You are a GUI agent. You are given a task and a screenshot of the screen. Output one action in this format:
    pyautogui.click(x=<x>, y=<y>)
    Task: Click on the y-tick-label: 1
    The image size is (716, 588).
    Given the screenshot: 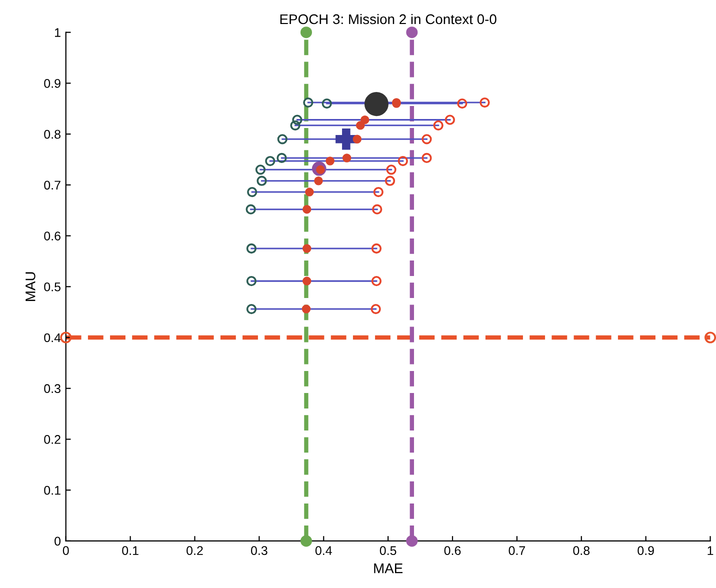 What is the action you would take?
    pyautogui.click(x=57, y=32)
    